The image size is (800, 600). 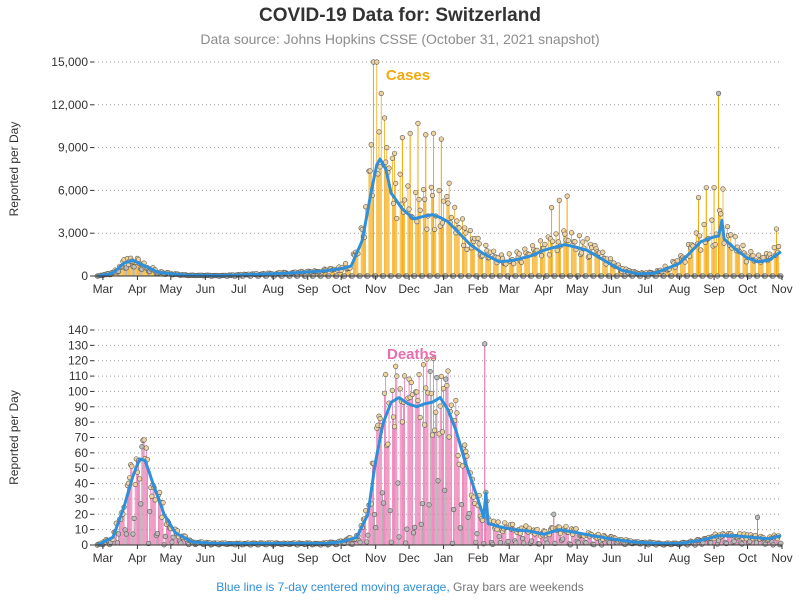 What do you see at coordinates (400, 15) in the screenshot?
I see `chart-title: COVID-19 Data for: Switzerland` at bounding box center [400, 15].